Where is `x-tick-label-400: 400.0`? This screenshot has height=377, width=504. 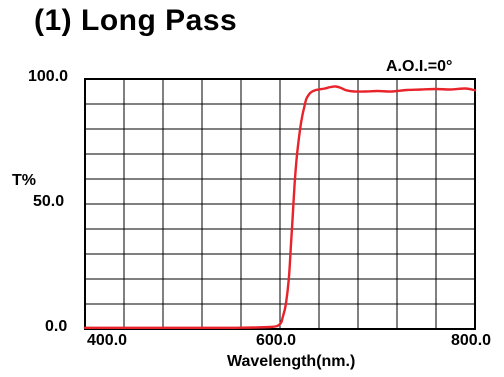 x-tick-label-400: 400.0 is located at coordinates (107, 340).